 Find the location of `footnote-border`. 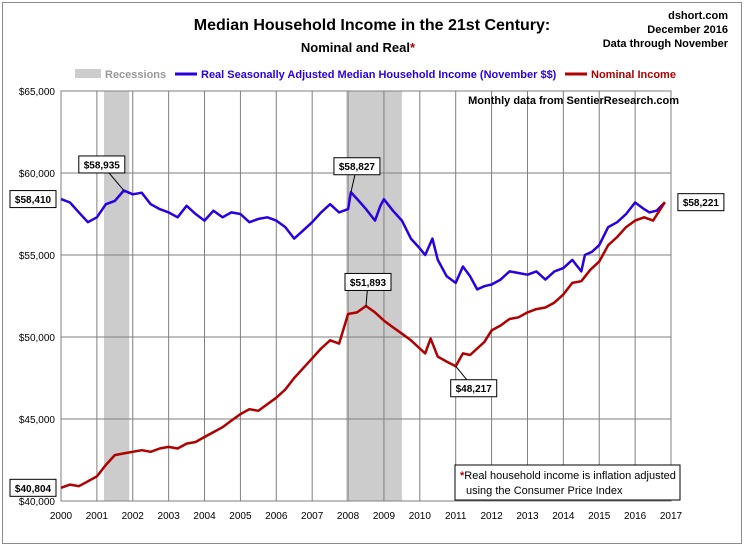

footnote-border is located at coordinates (567, 482).